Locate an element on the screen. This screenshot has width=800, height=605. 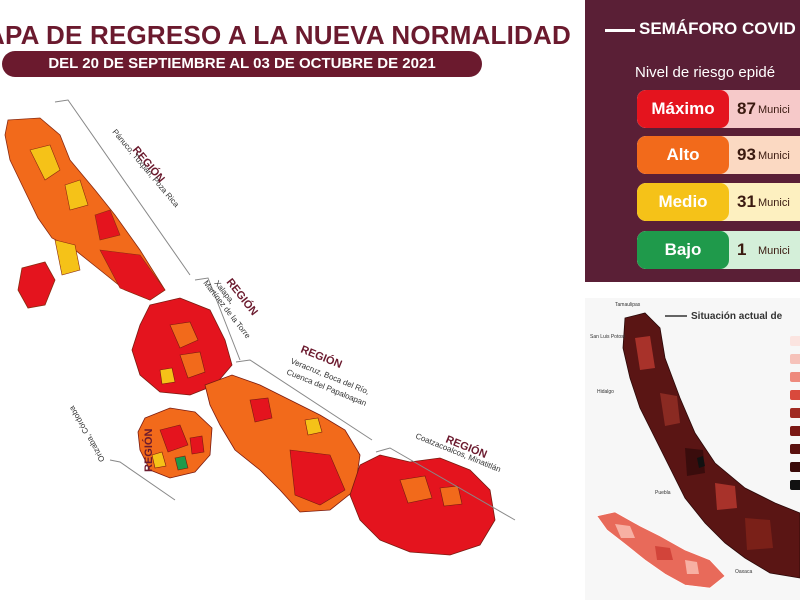
risk-label-medio: Medio is located at coordinates (683, 202).